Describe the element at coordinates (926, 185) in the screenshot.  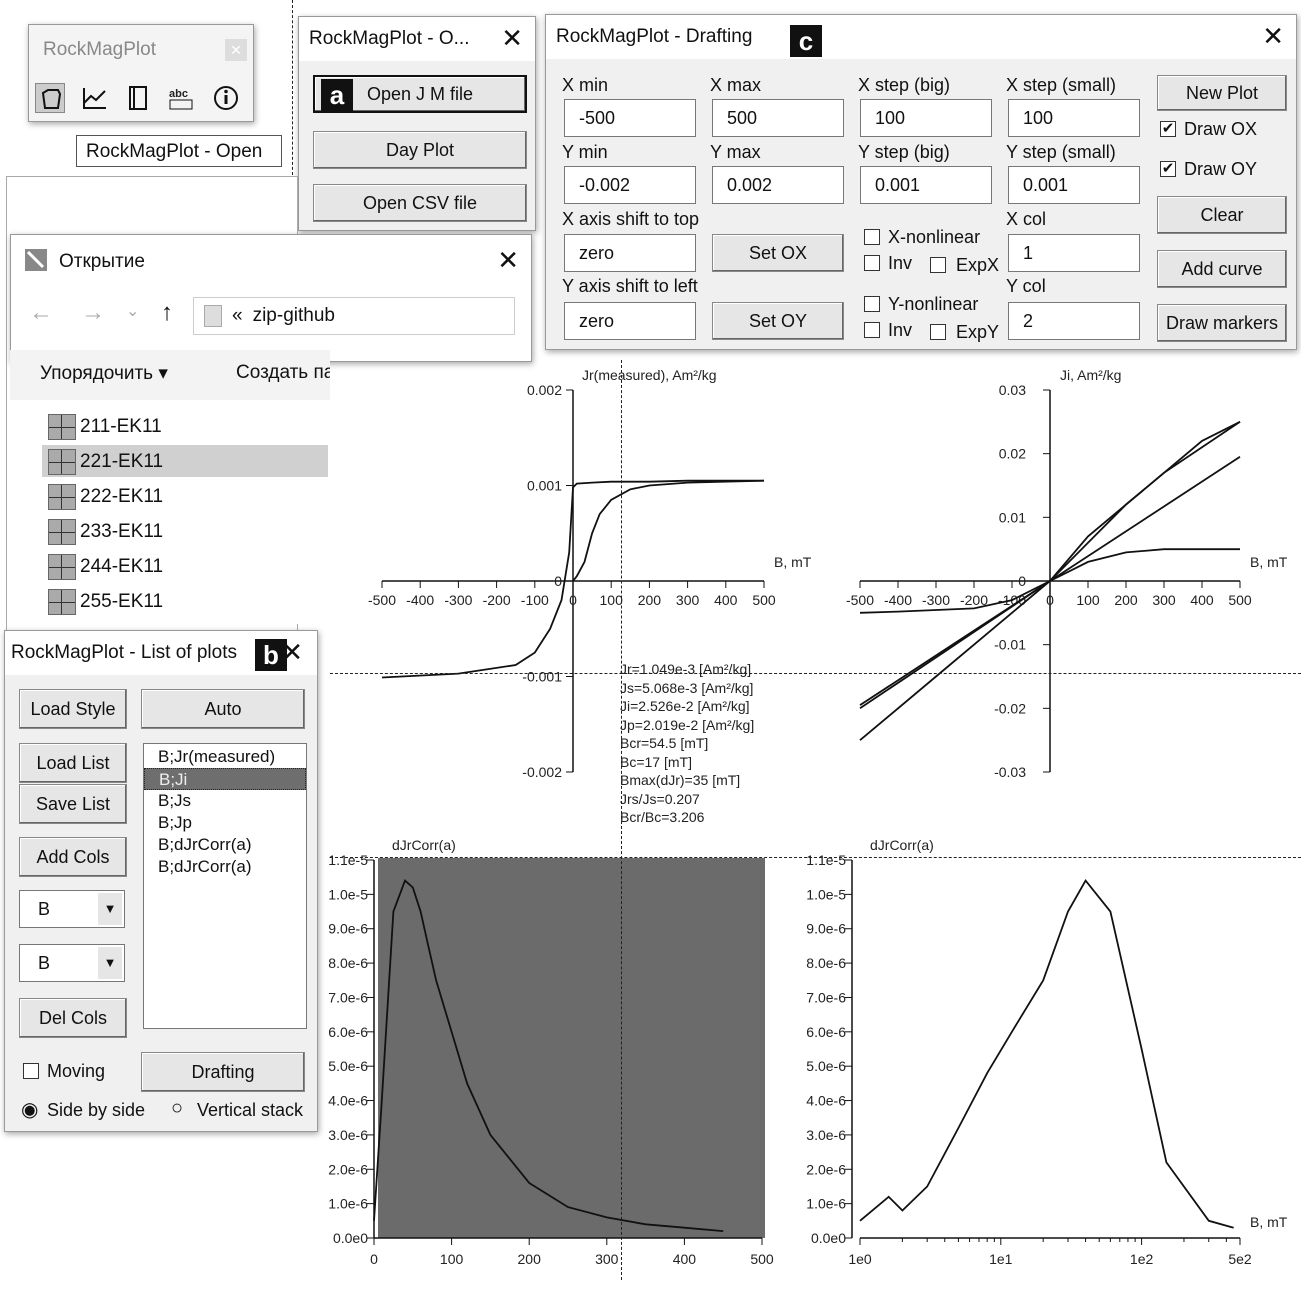
I see `ystep-big-input: 0.001` at that location.